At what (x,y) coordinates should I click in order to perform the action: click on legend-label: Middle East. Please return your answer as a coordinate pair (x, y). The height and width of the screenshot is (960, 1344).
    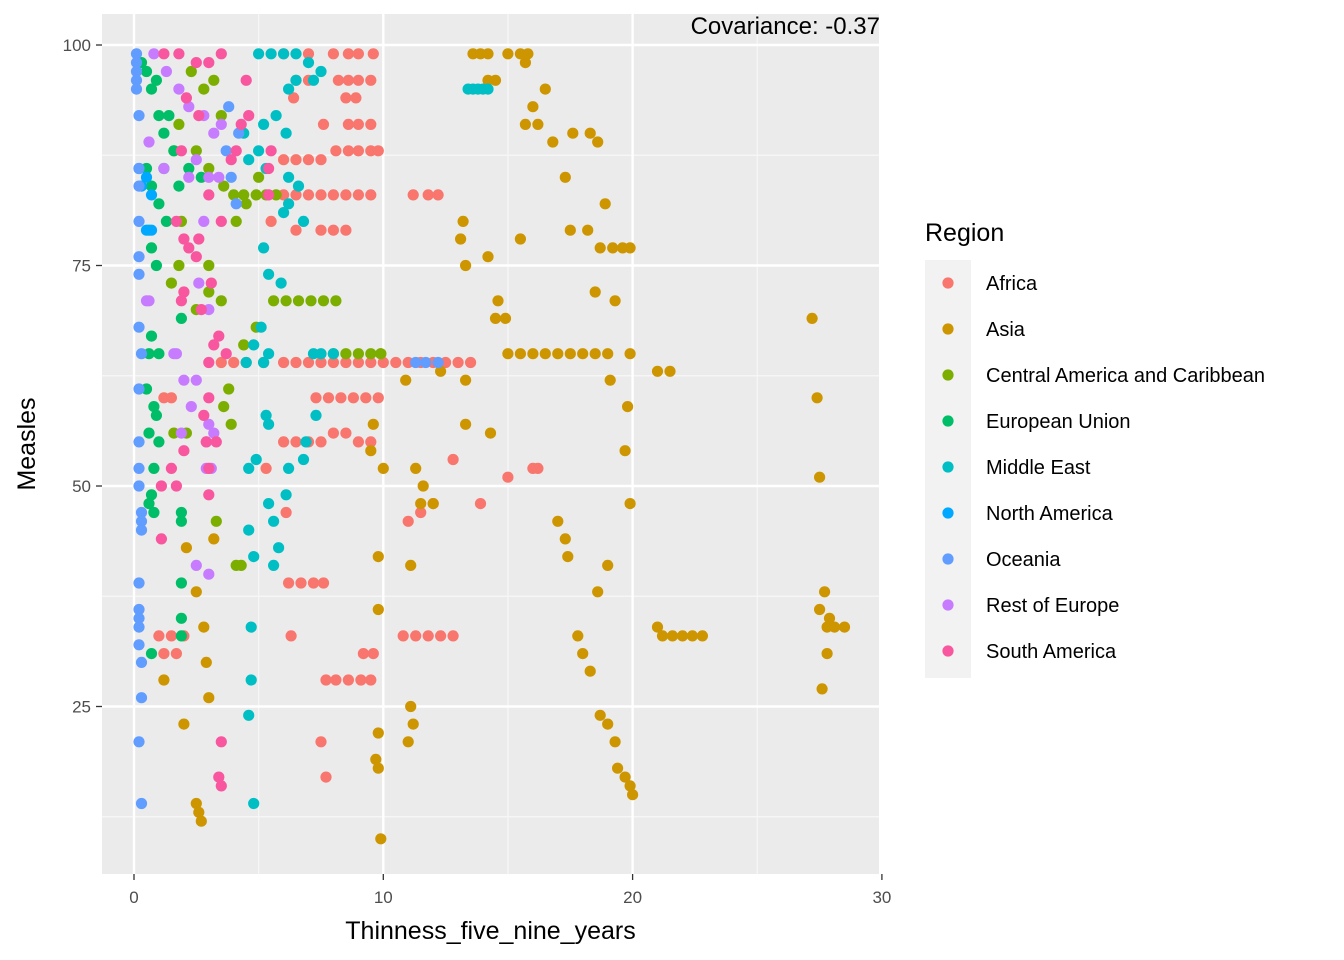
    Looking at the image, I should click on (1038, 468).